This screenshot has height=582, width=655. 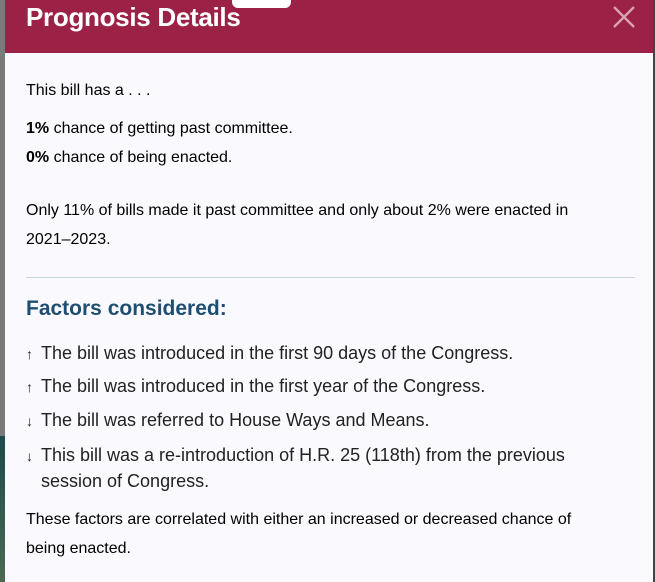 I want to click on background-page, so click(x=3, y=291).